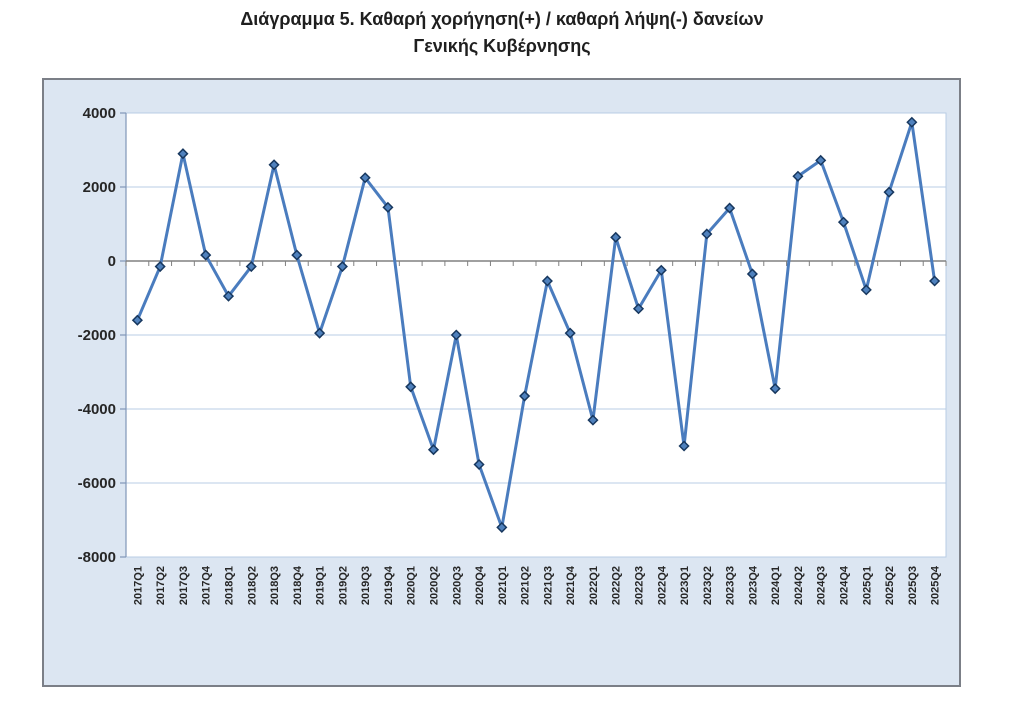 The height and width of the screenshot is (713, 1024). What do you see at coordinates (890, 585) in the screenshot?
I see `x-tick-label: 2025Q2` at bounding box center [890, 585].